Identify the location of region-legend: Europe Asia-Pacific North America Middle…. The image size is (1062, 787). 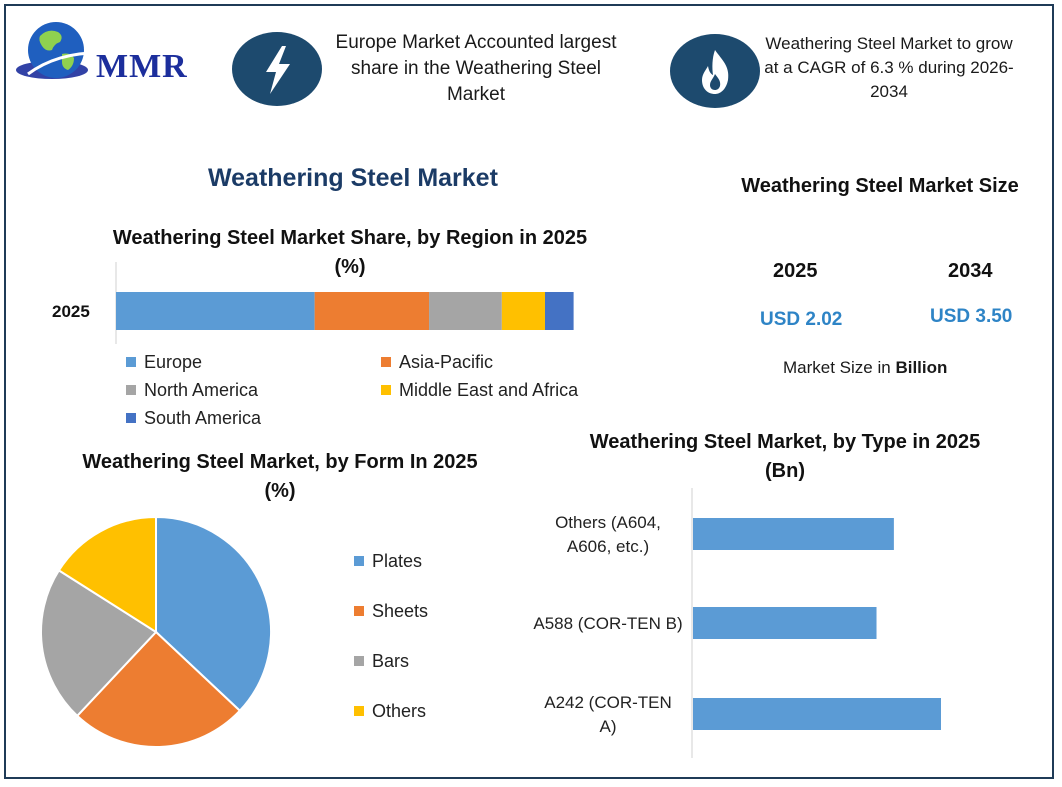
(366, 390).